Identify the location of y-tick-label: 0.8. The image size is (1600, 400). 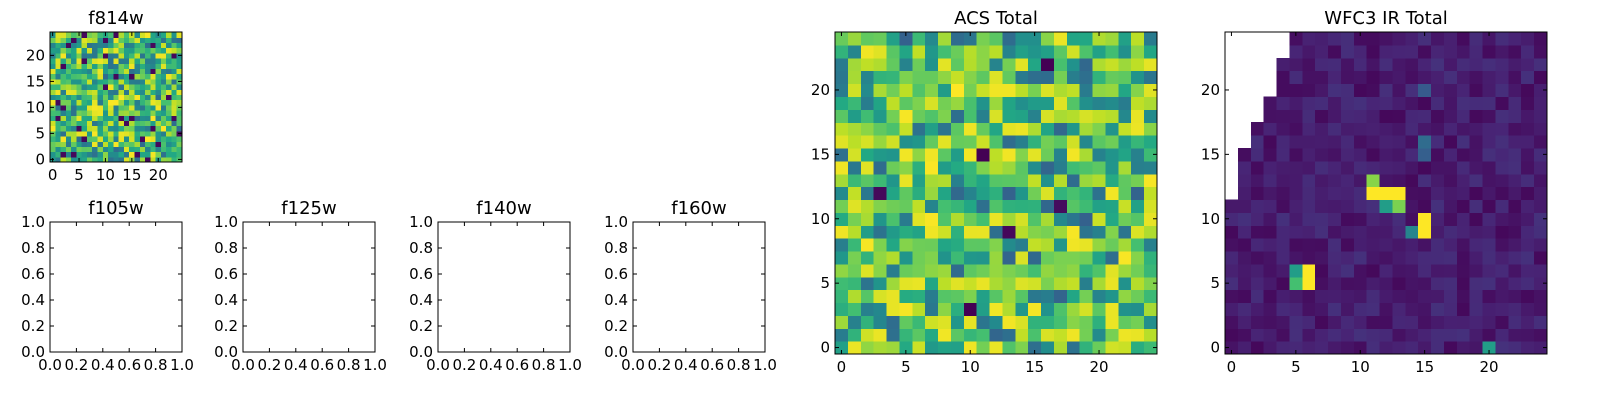
(226, 248).